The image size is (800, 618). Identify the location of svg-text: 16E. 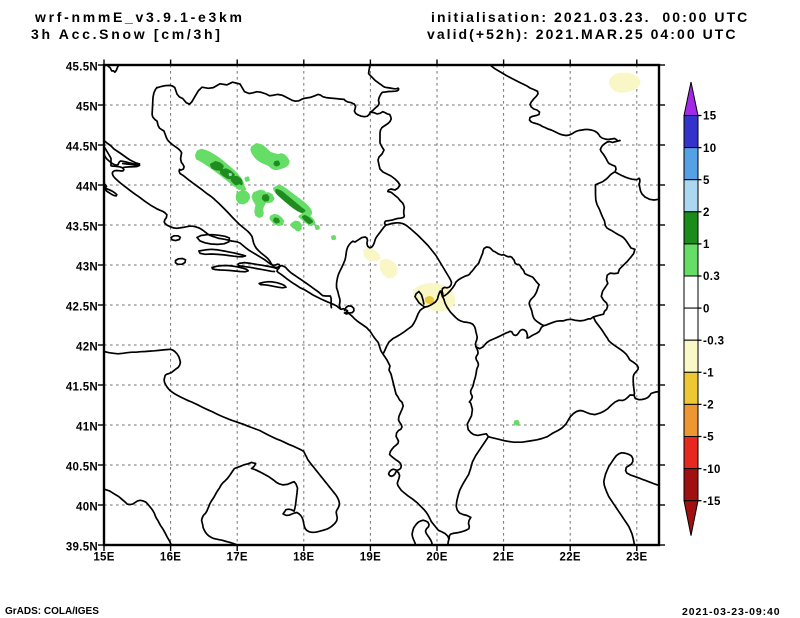
(170, 558).